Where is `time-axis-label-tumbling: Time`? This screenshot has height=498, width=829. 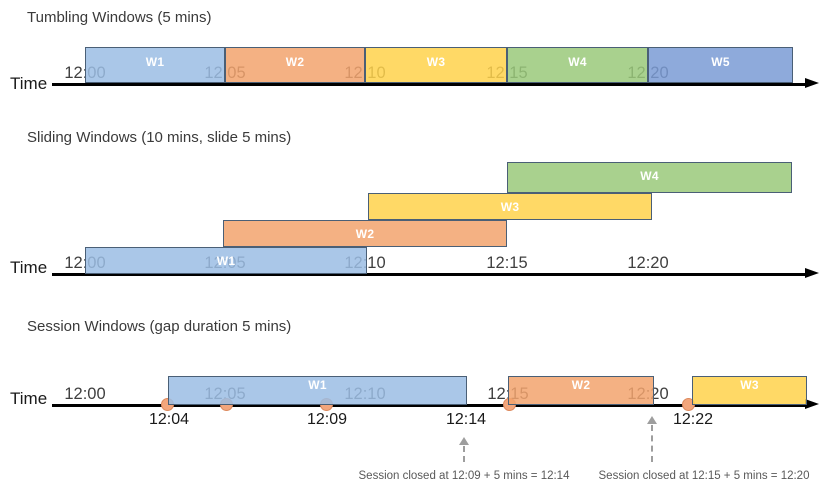 time-axis-label-tumbling: Time is located at coordinates (29, 83).